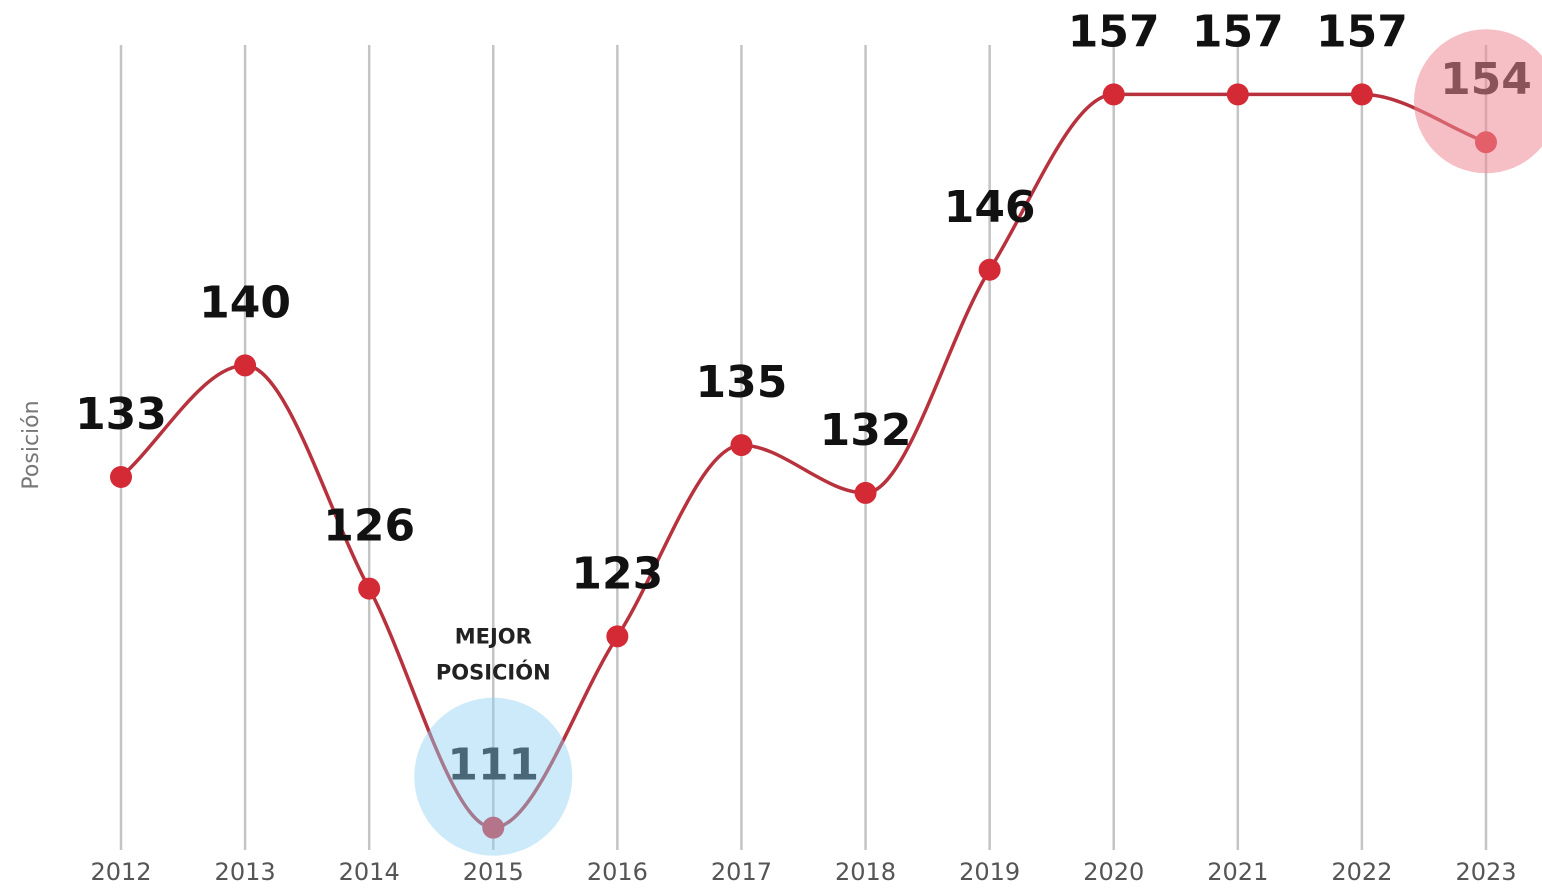 This screenshot has width=1542, height=891. I want to click on x-tick-label: 2023, so click(1485, 872).